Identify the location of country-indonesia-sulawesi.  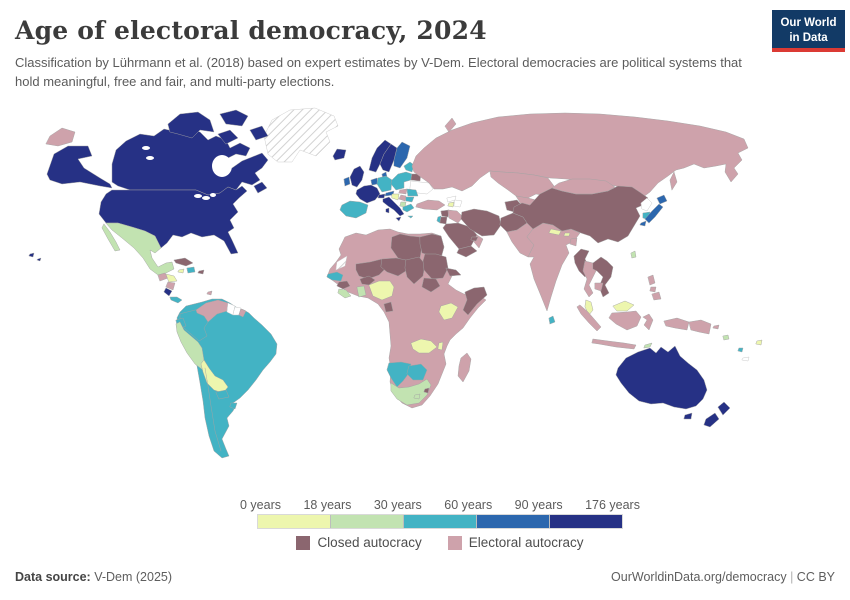
(648, 322).